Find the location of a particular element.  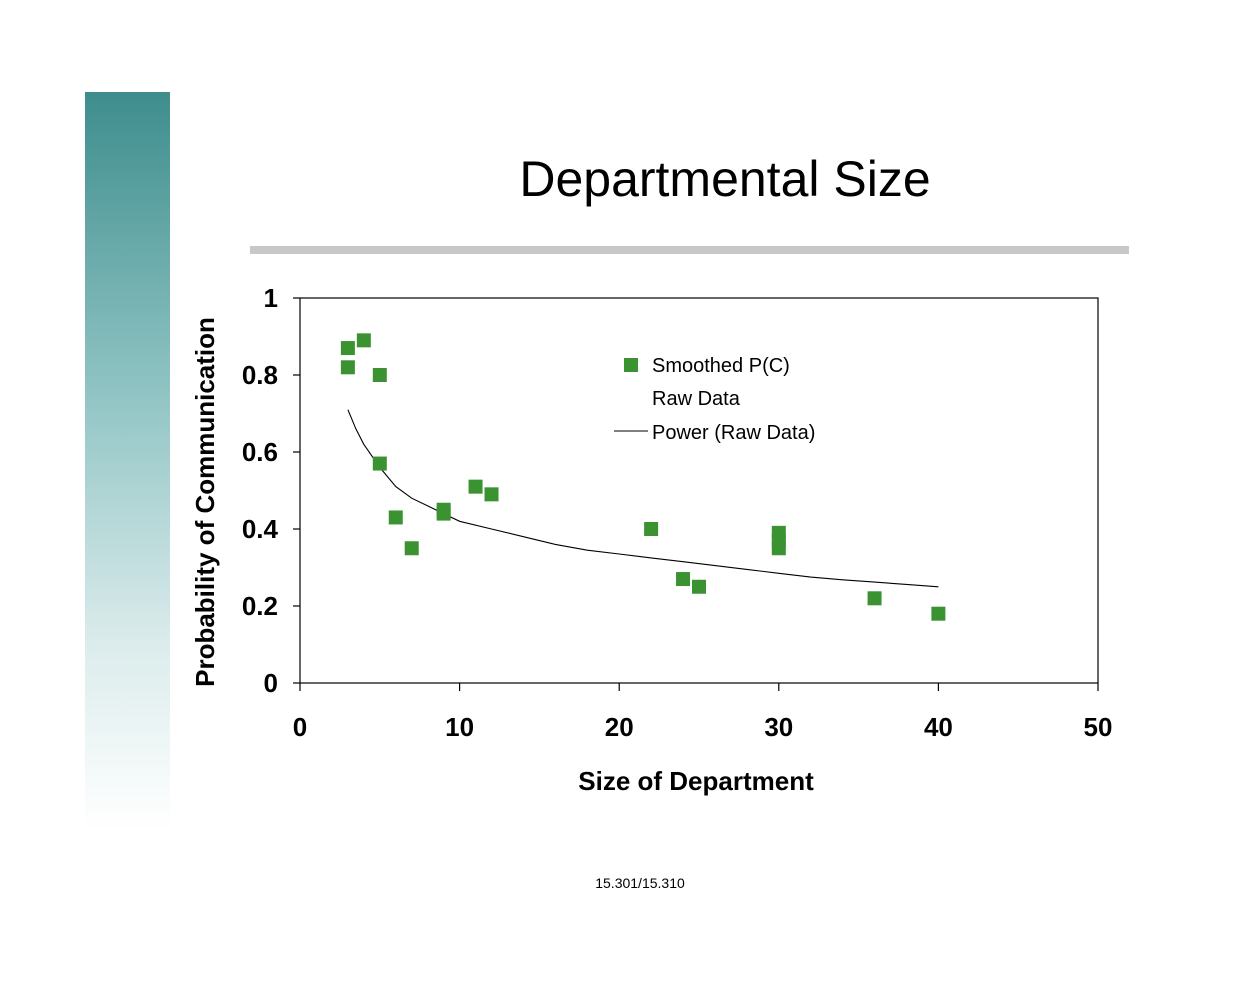

x-tick-label: 20 is located at coordinates (619, 727).